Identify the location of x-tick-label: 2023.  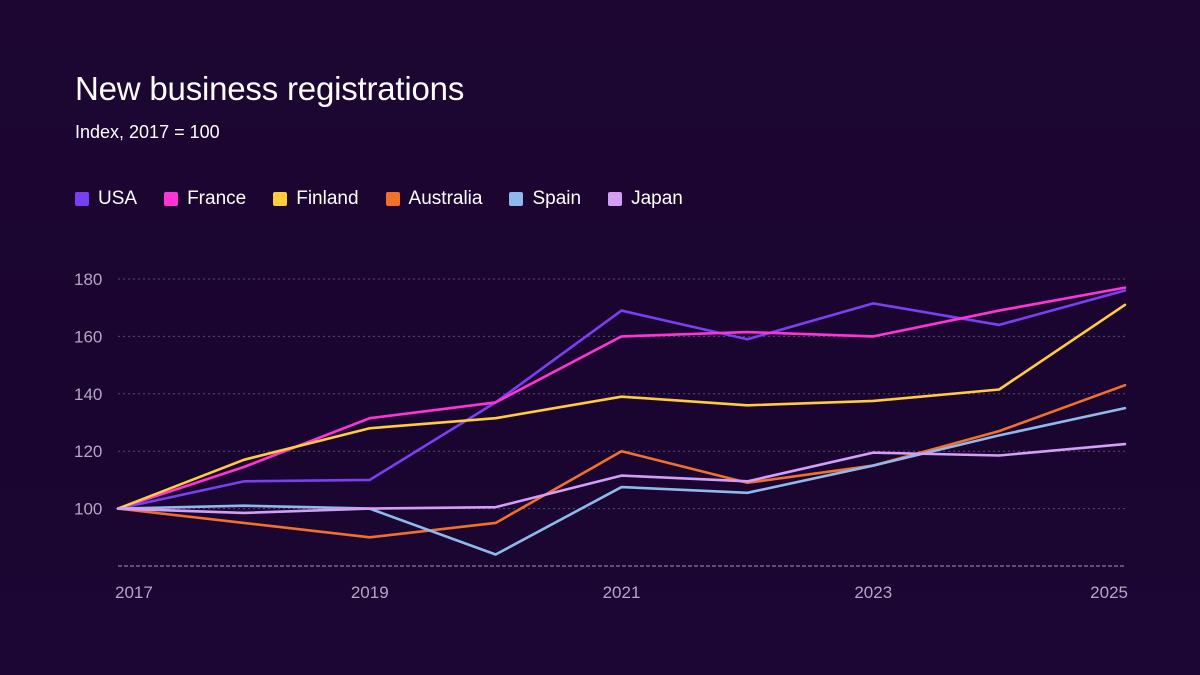
(873, 592).